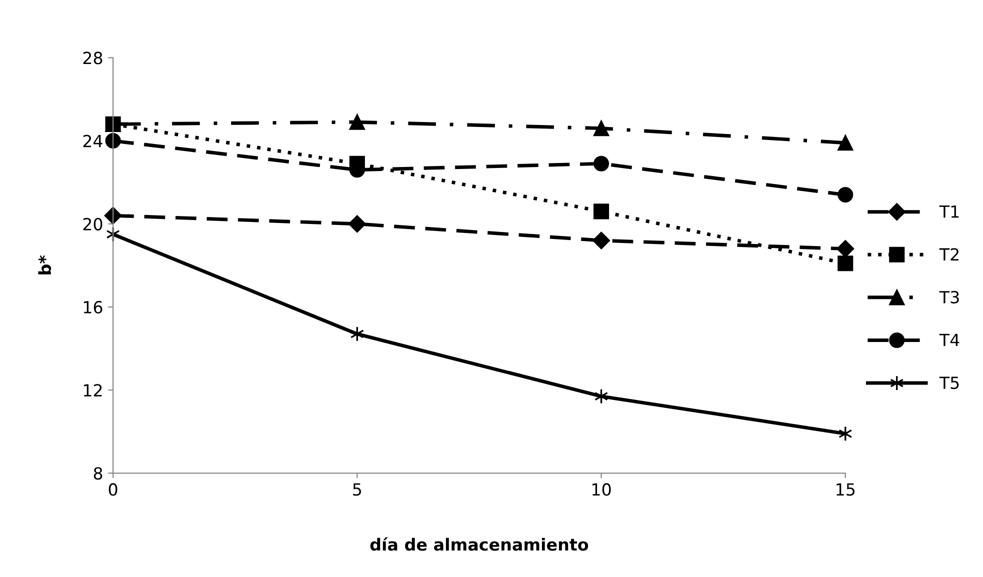  I want to click on y-tick-label: 28, so click(92, 58).